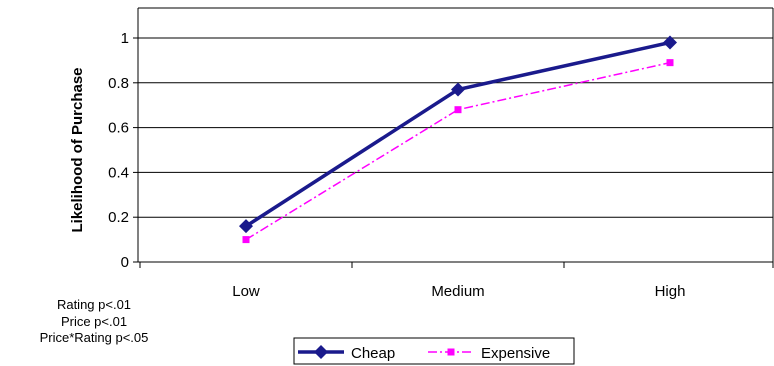  I want to click on note-interaction: Price*Rating p<.05, so click(94, 337).